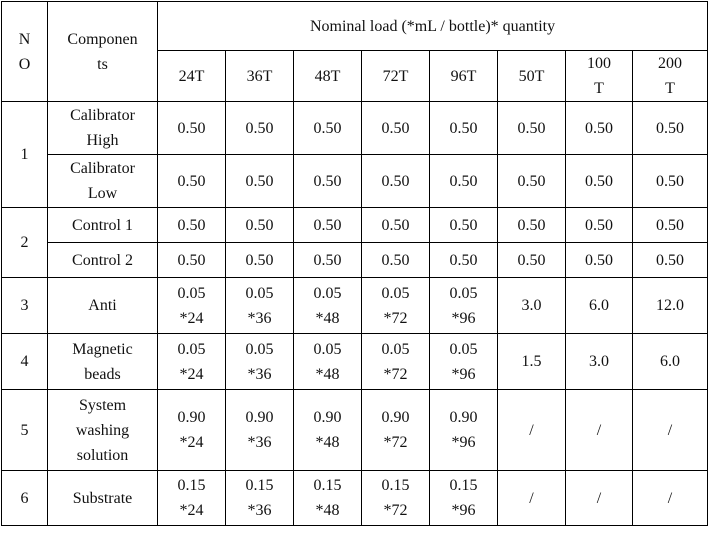 The height and width of the screenshot is (534, 708). I want to click on component-name: Anti, so click(102, 305).